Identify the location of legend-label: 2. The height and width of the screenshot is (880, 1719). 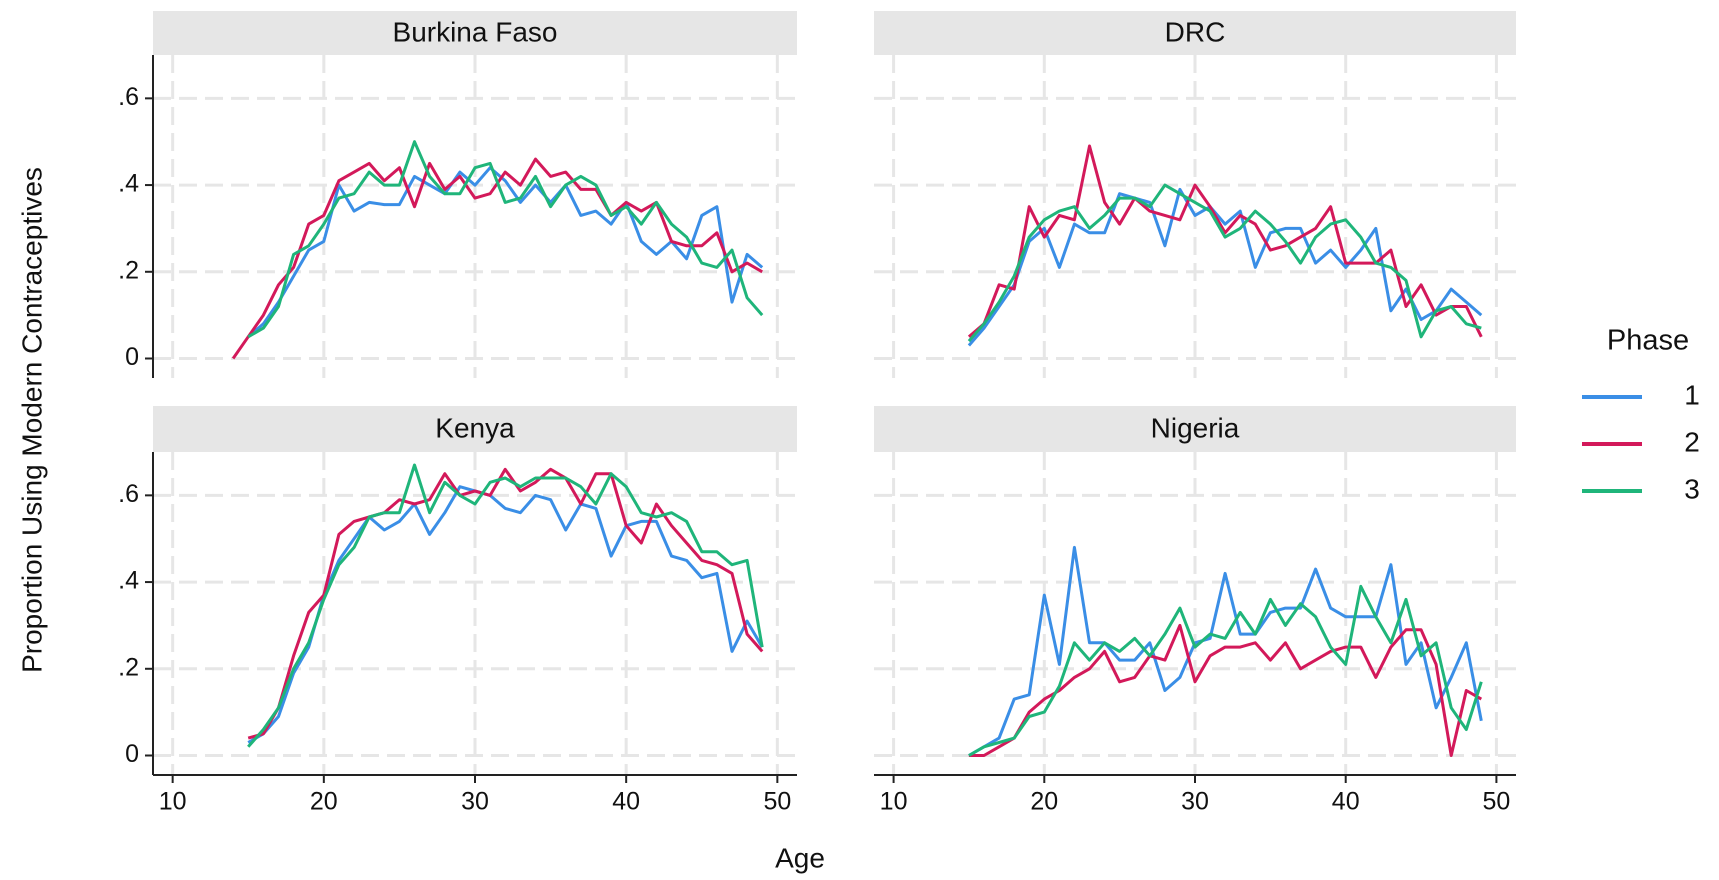
(1692, 441).